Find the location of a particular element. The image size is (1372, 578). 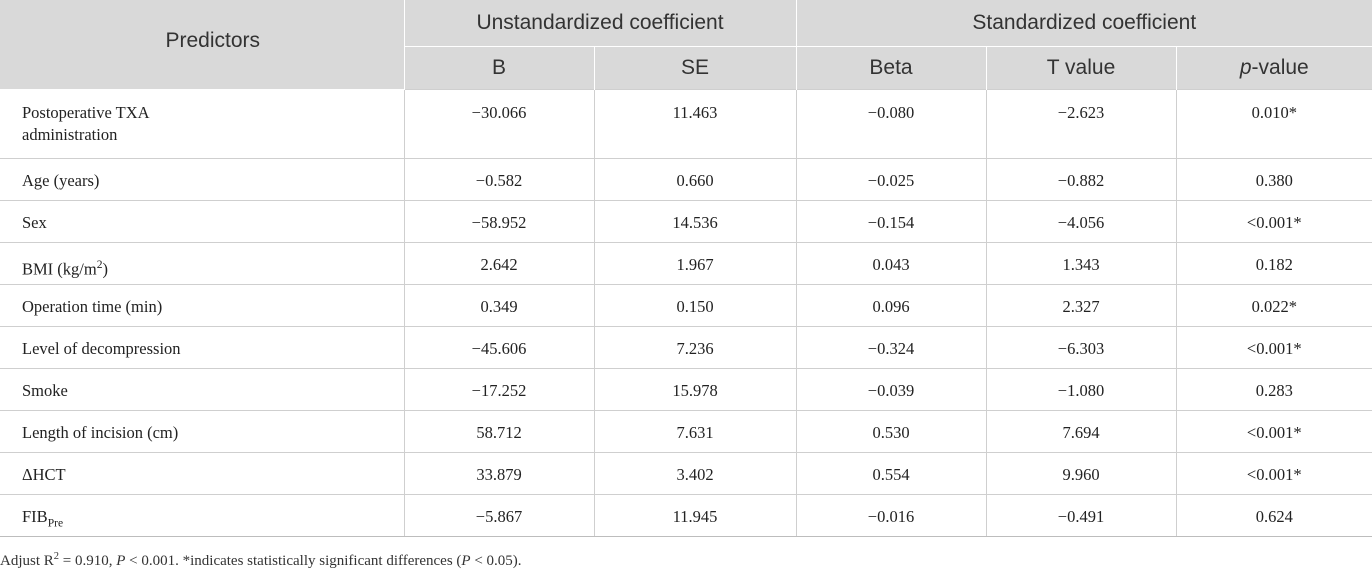

cell-se: 7.236 is located at coordinates (695, 347).